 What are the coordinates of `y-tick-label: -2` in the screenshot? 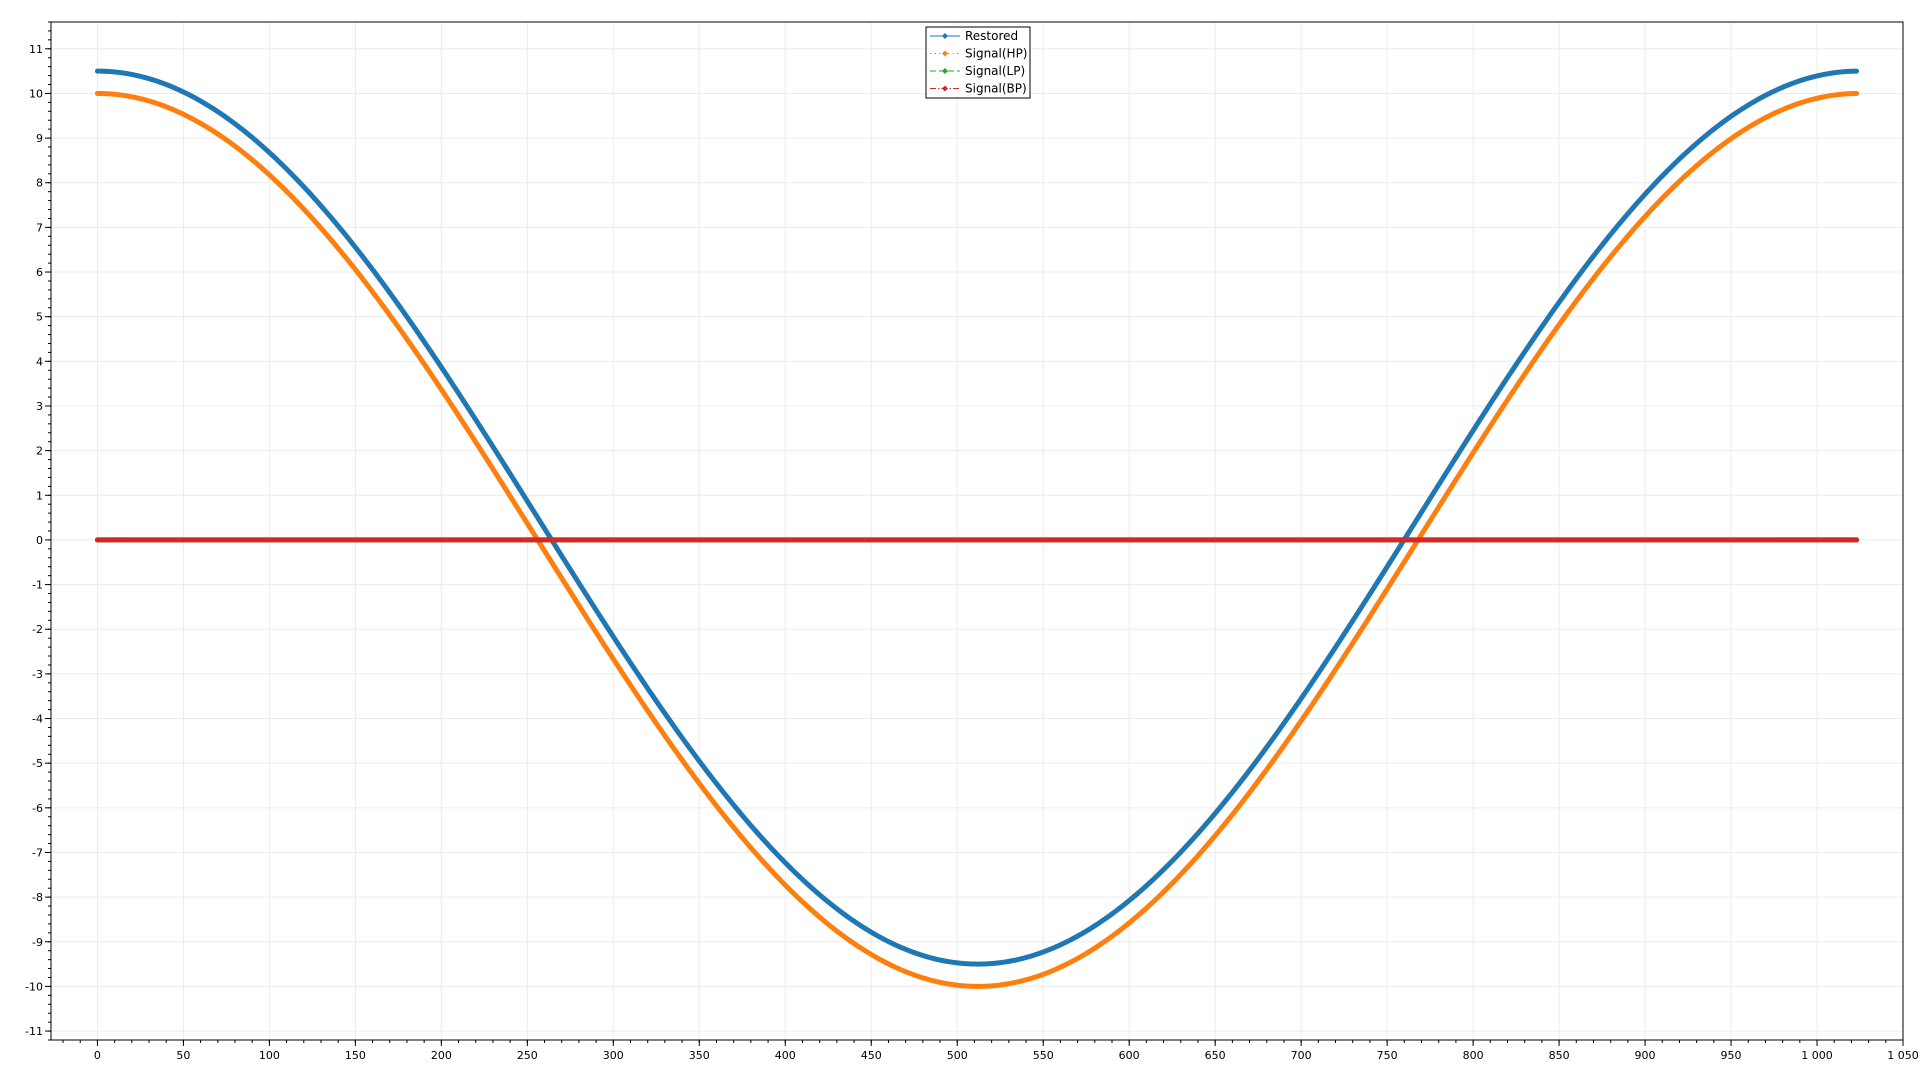 It's located at (37, 629).